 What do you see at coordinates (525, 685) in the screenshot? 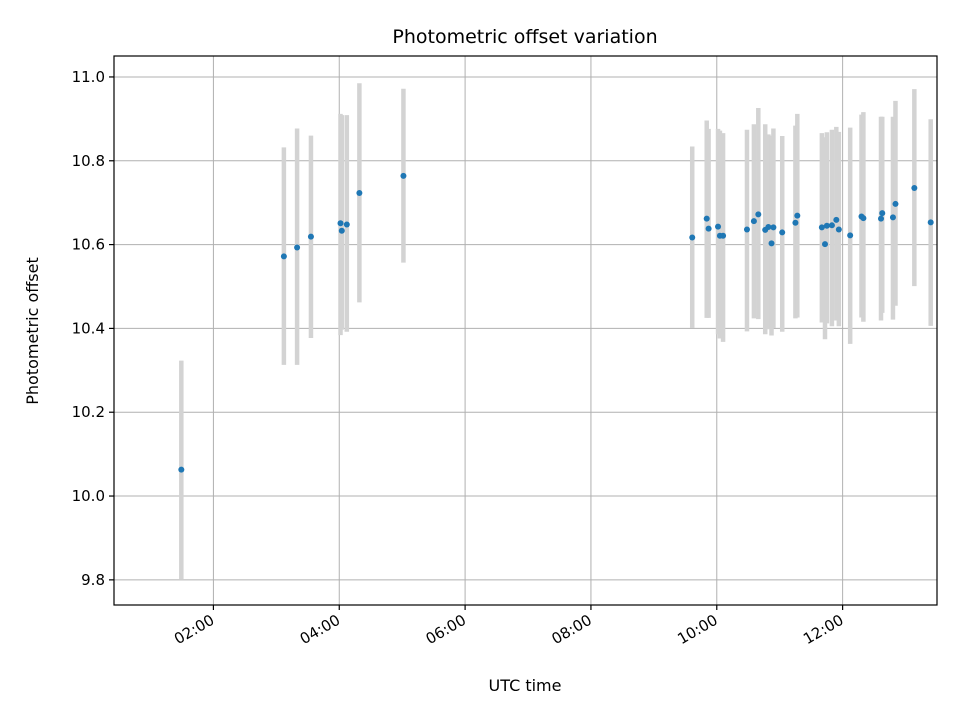
I see `x-axis-label: UTC time` at bounding box center [525, 685].